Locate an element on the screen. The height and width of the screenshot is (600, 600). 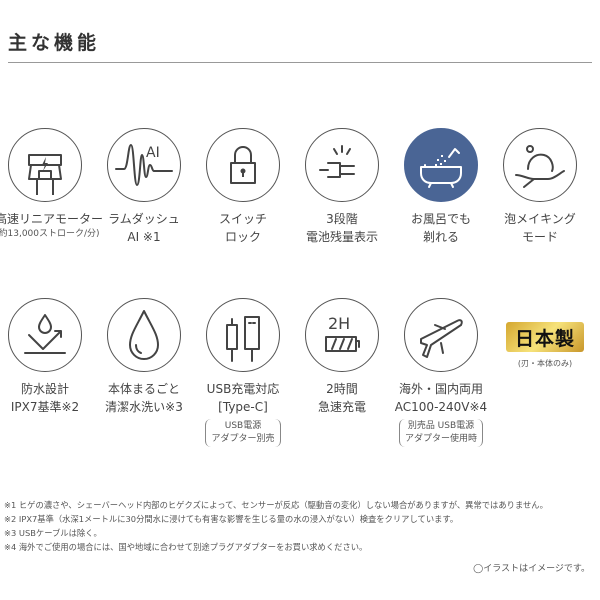
lock-icon is located at coordinates (243, 165).